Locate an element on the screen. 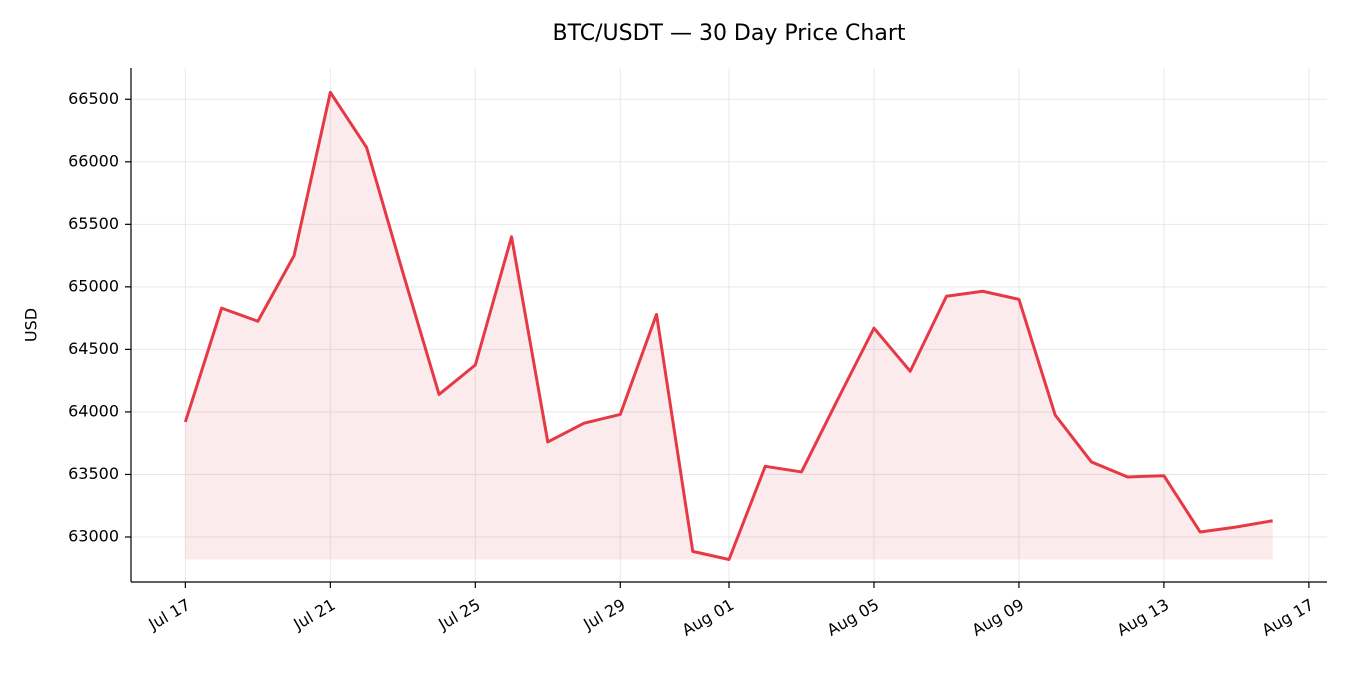 The height and width of the screenshot is (675, 1350). x-tick-label: Jul 29 is located at coordinates (603, 614).